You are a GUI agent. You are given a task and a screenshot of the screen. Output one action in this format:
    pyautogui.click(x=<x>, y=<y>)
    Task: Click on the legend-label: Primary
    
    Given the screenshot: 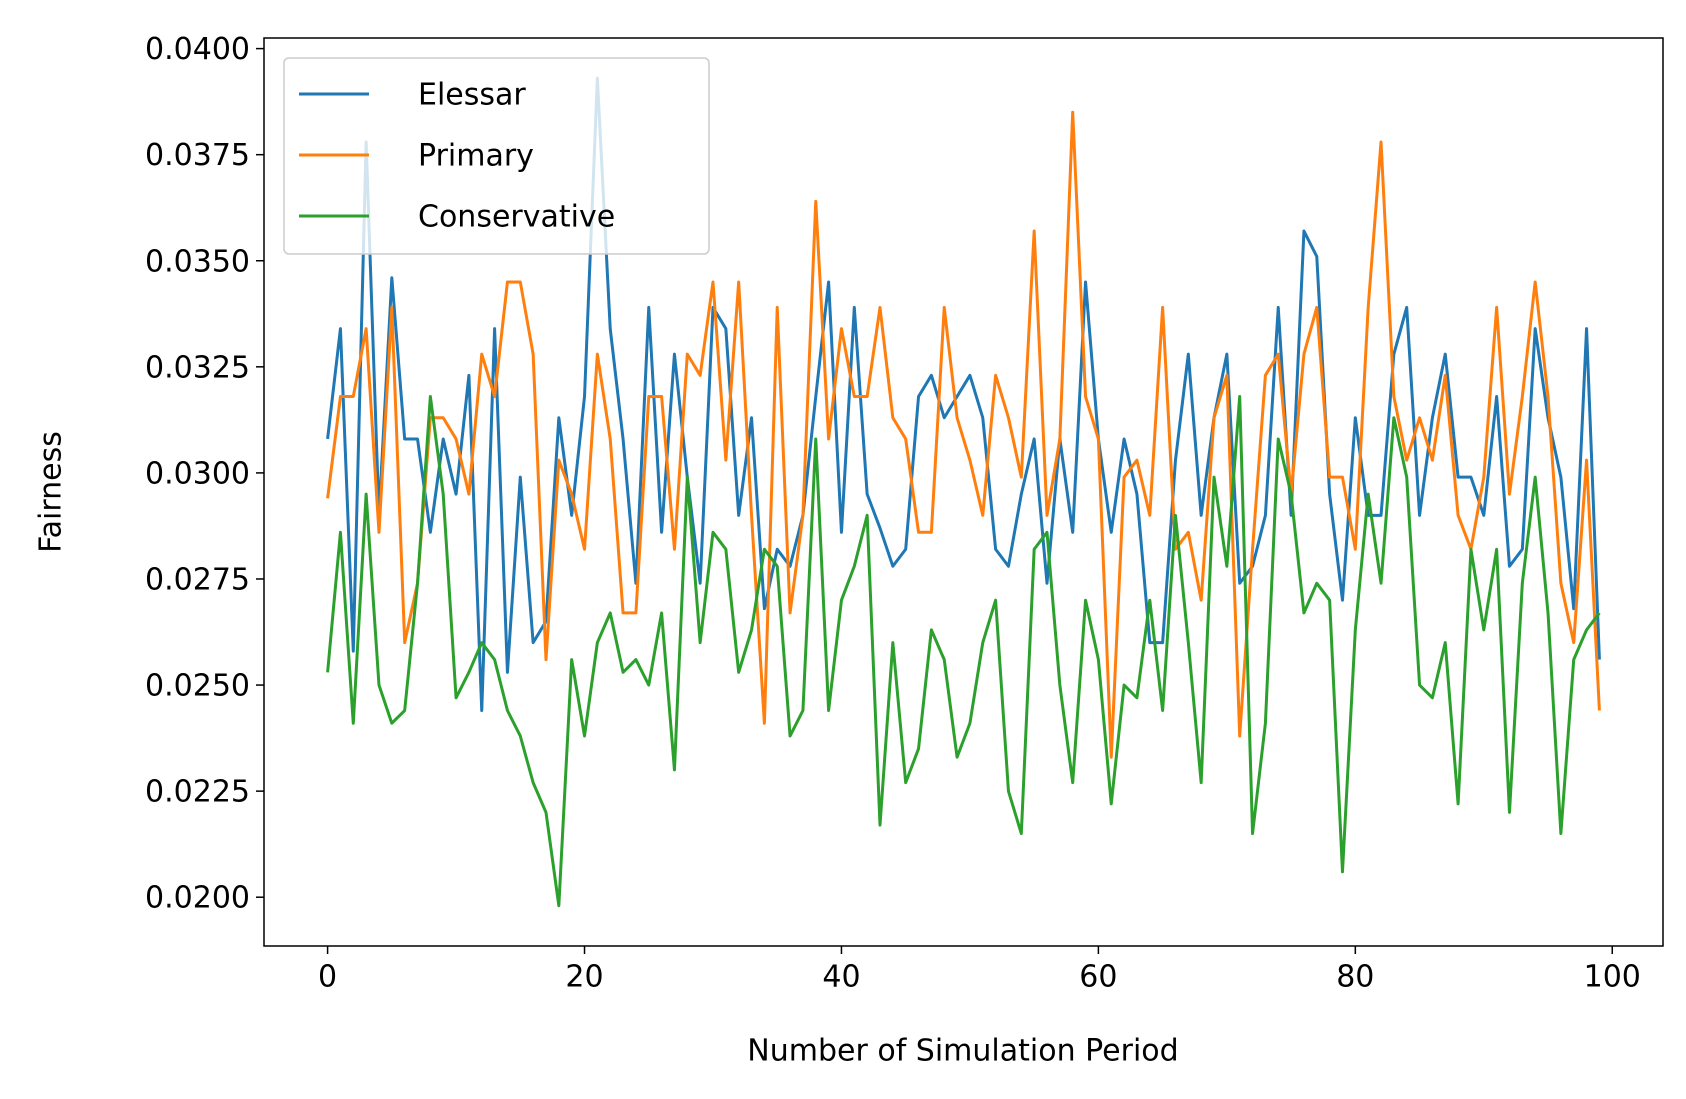 What is the action you would take?
    pyautogui.click(x=476, y=156)
    